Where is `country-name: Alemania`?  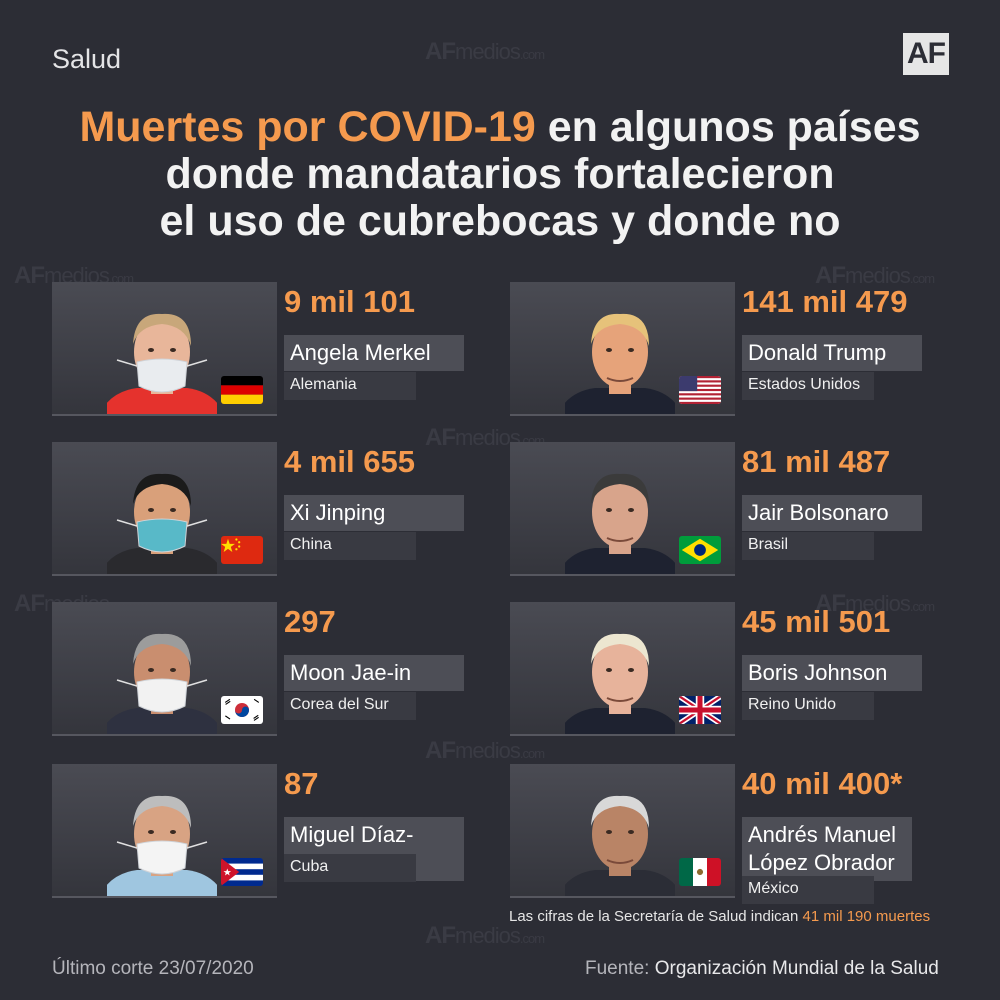
country-name: Alemania is located at coordinates (350, 386).